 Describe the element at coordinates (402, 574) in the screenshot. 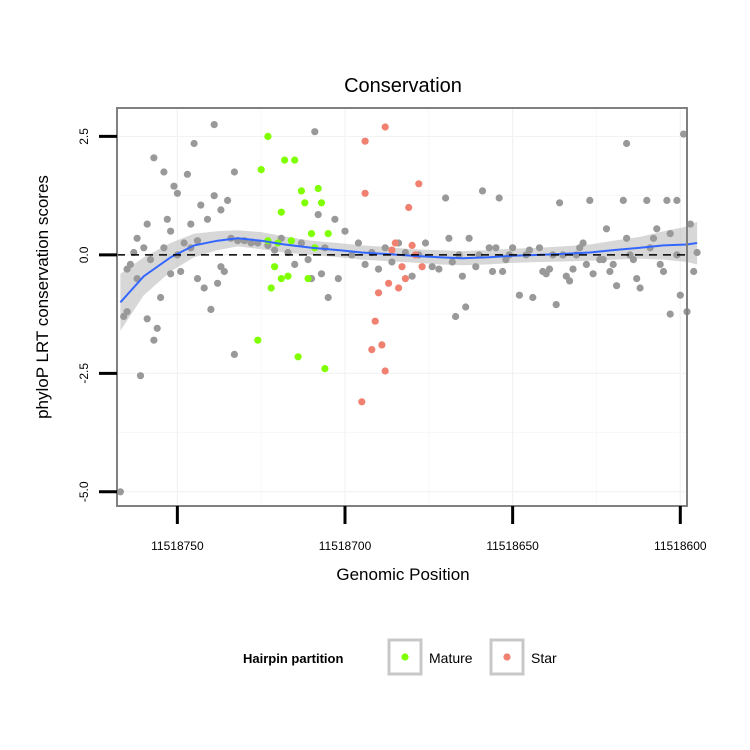

I see `x-axis-label: Genomic Position` at that location.